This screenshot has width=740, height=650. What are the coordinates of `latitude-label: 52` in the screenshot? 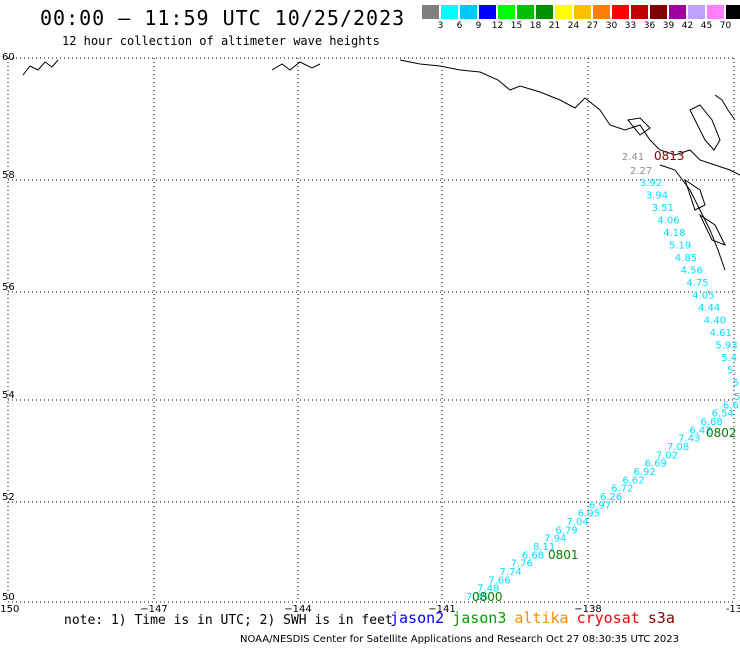 It's located at (8, 497).